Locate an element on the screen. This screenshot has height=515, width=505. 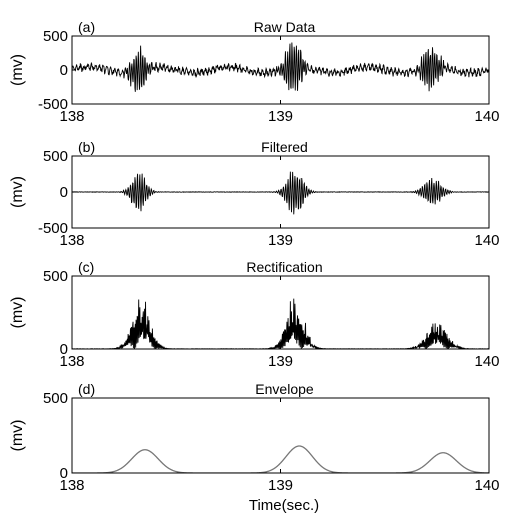
axes-frame is located at coordinates (280, 435).